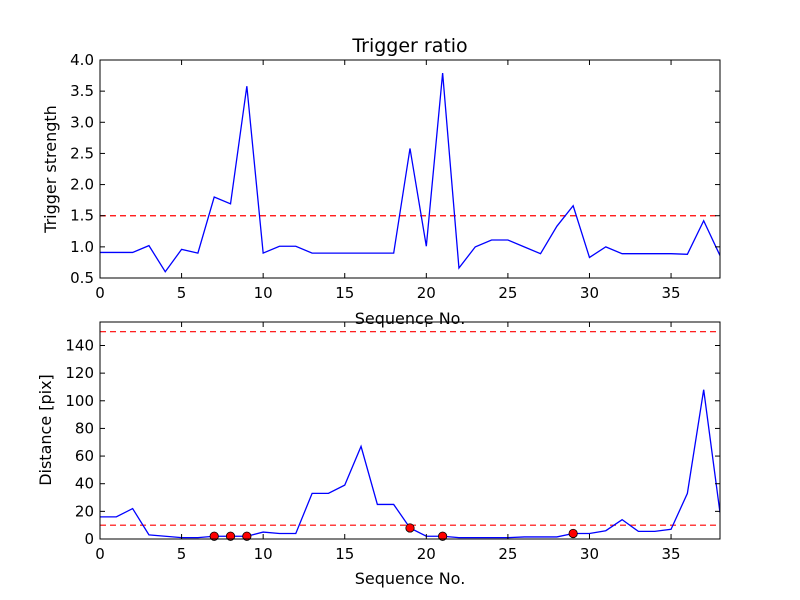 This screenshot has height=600, width=800. Describe the element at coordinates (507, 554) in the screenshot. I see `bottom-x-tick-label: 25` at that location.